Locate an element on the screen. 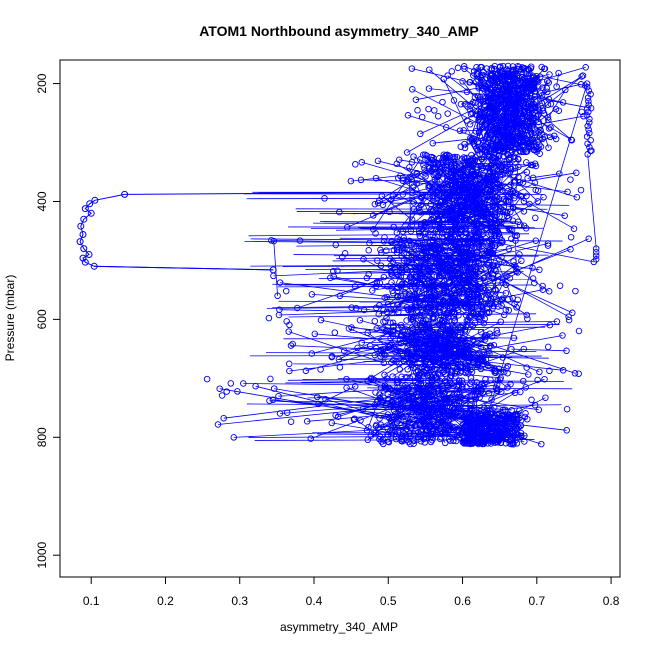 The image size is (650, 650). x-axis-label: asymmetry_340_AMP is located at coordinates (339, 627).